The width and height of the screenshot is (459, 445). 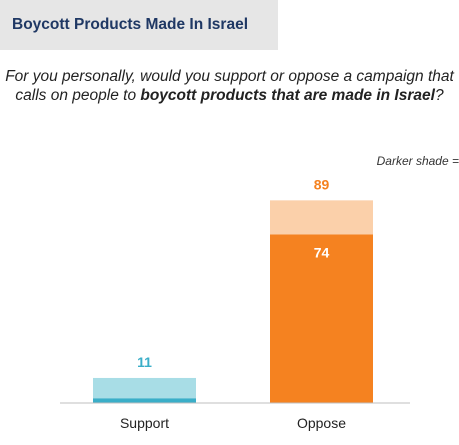 What do you see at coordinates (144, 400) in the screenshot?
I see `bar-support-strong` at bounding box center [144, 400].